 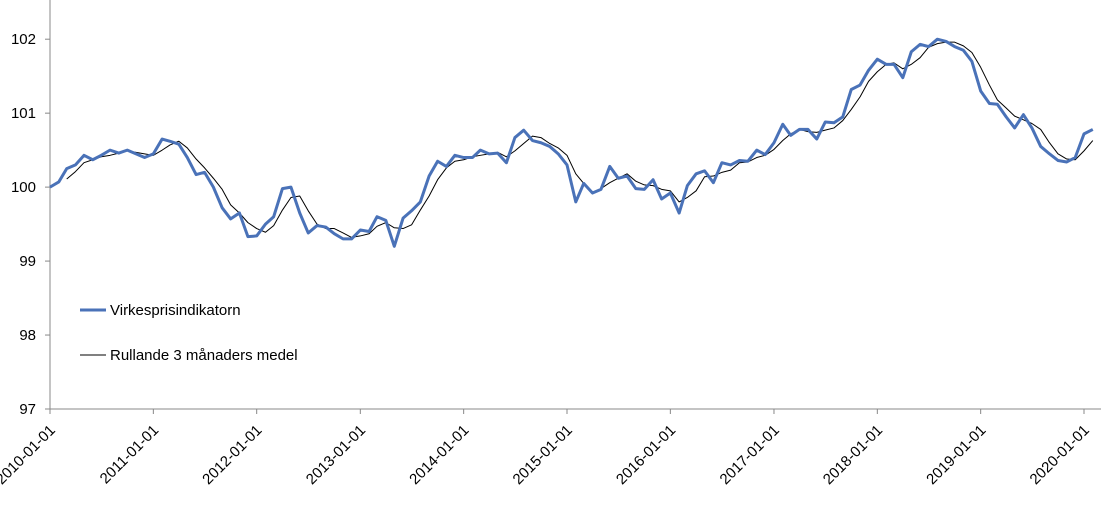 What do you see at coordinates (27, 261) in the screenshot?
I see `y-tick-label: 99` at bounding box center [27, 261].